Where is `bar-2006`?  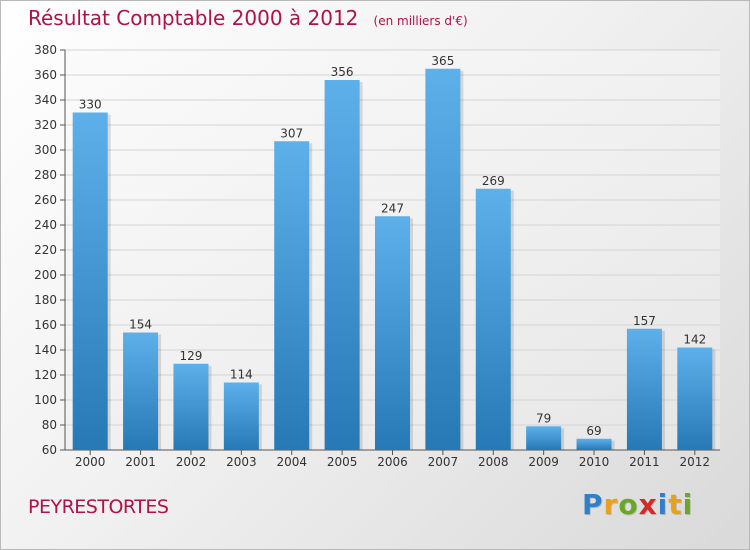 bar-2006 is located at coordinates (392, 333).